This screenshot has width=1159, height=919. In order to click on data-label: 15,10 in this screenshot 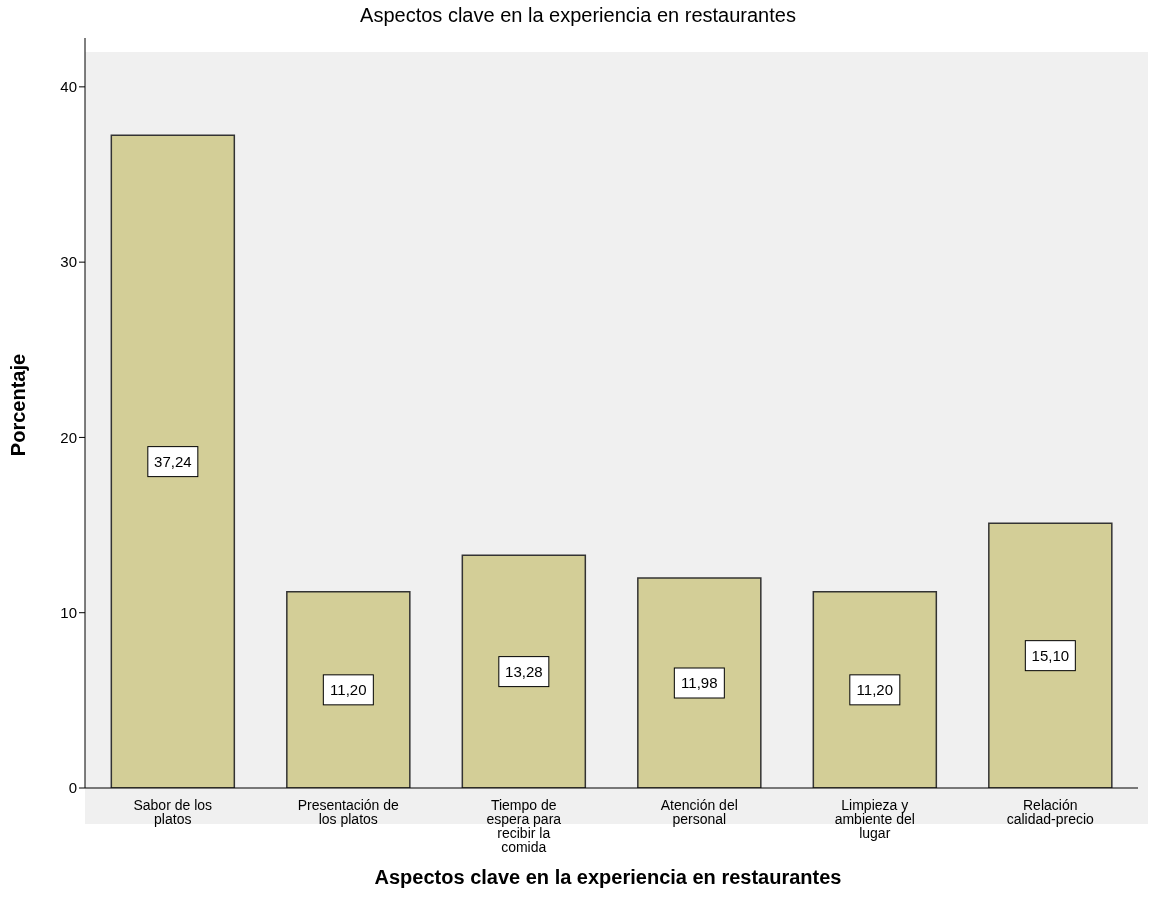, I will do `click(1050, 655)`.